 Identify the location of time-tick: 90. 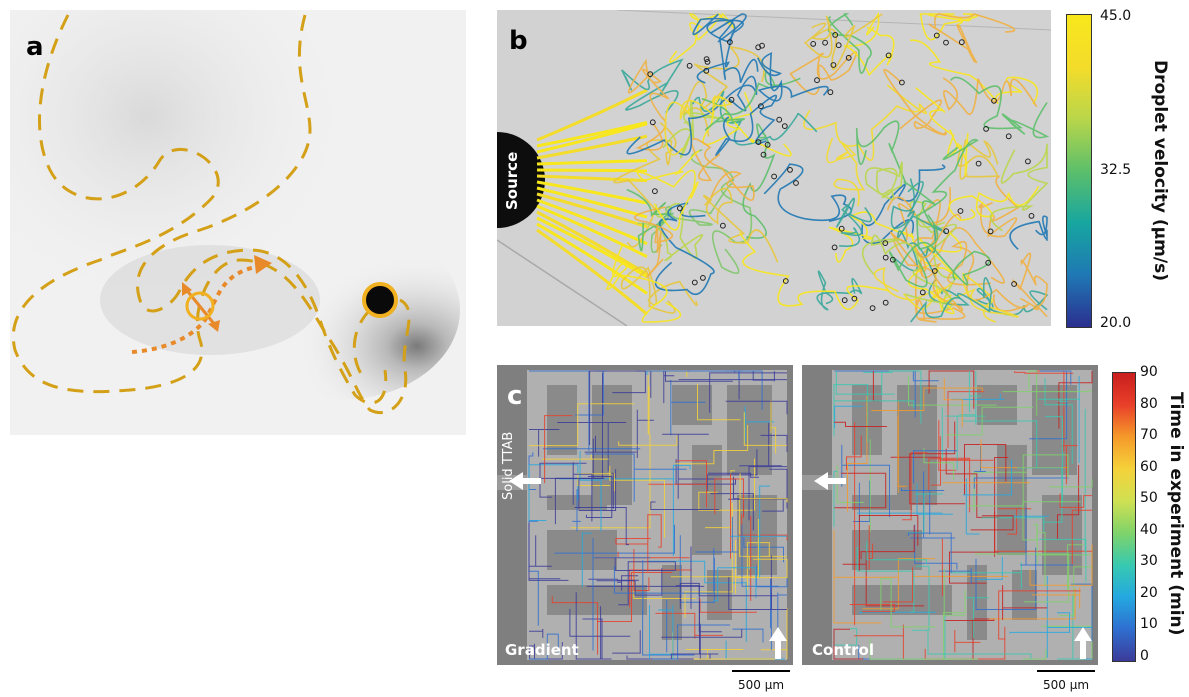
(1149, 372).